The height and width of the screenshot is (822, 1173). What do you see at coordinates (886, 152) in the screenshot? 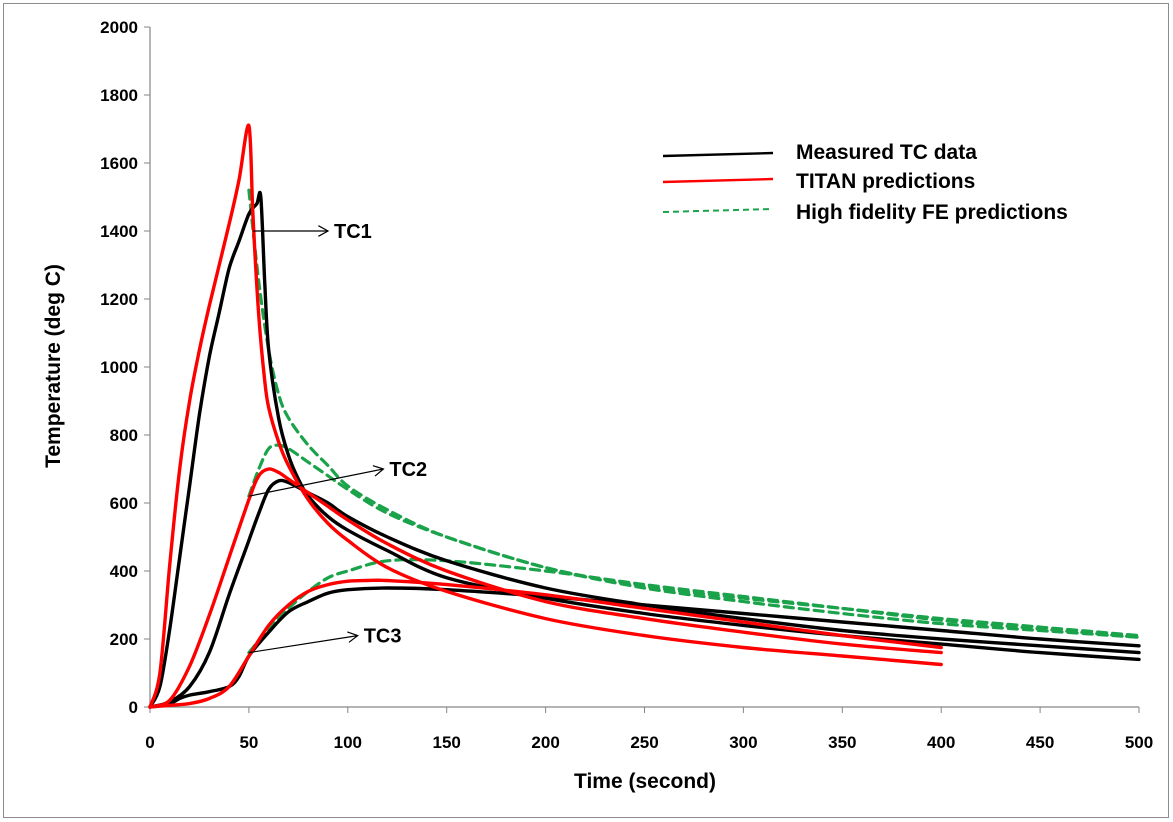
I see `legend-label: Measured TC data` at bounding box center [886, 152].